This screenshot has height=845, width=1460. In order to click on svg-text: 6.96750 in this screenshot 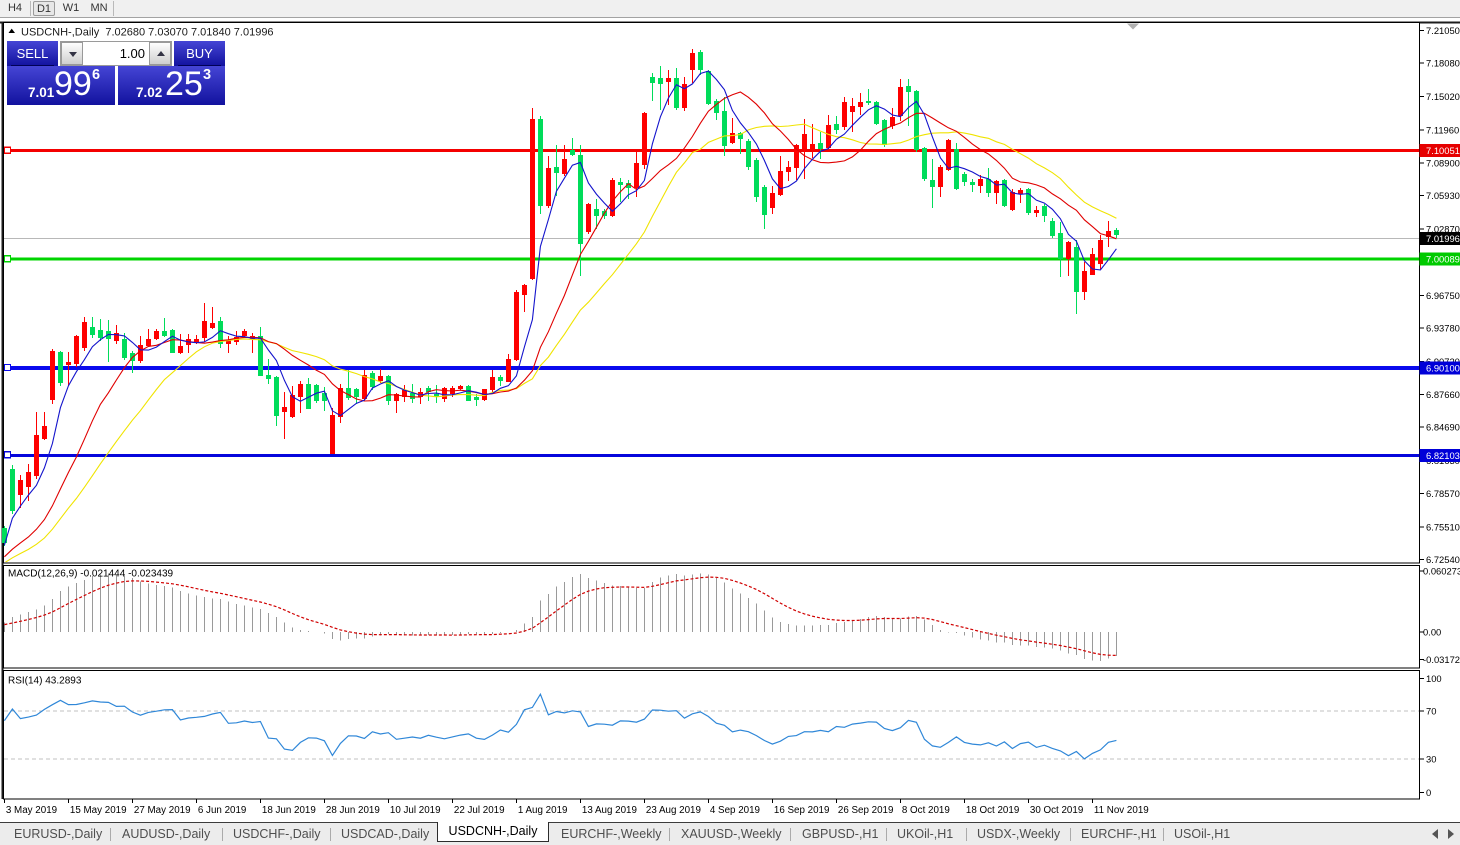, I will do `click(1443, 295)`.